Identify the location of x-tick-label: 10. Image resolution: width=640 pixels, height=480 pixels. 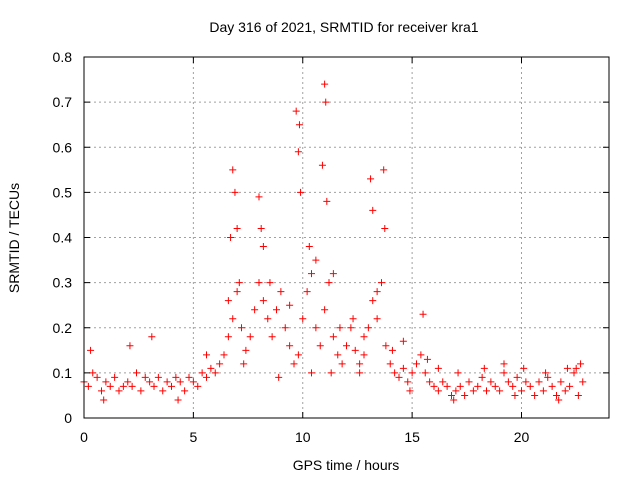
(303, 437).